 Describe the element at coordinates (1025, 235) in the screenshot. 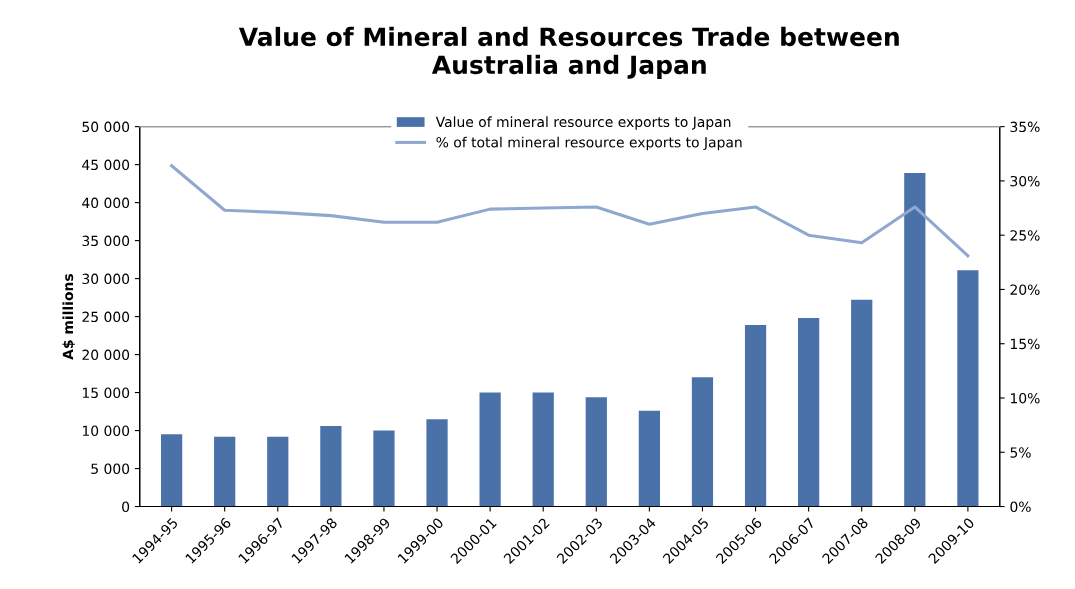

I see `y2-tick-label: 25%` at that location.